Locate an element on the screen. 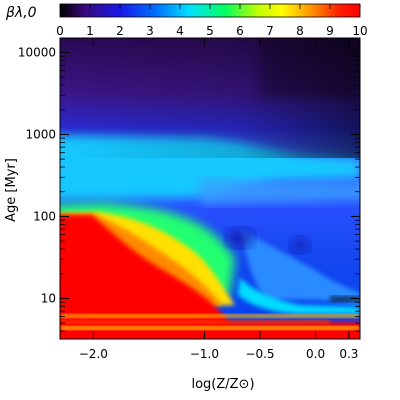 The width and height of the screenshot is (400, 400). colorbar-ticks: 0 1 2 3 4 5 6 7 8 9 10 is located at coordinates (212, 21).